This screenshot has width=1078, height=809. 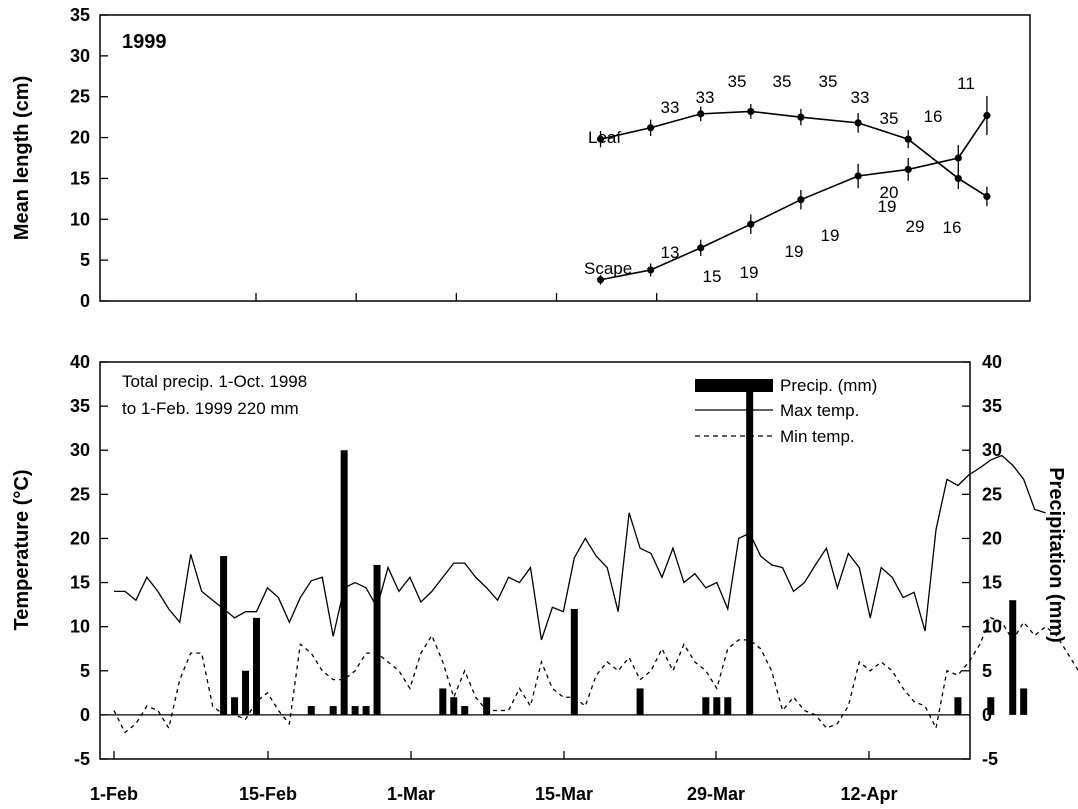 I want to click on right-y-tick-label: 15, so click(x=992, y=583).